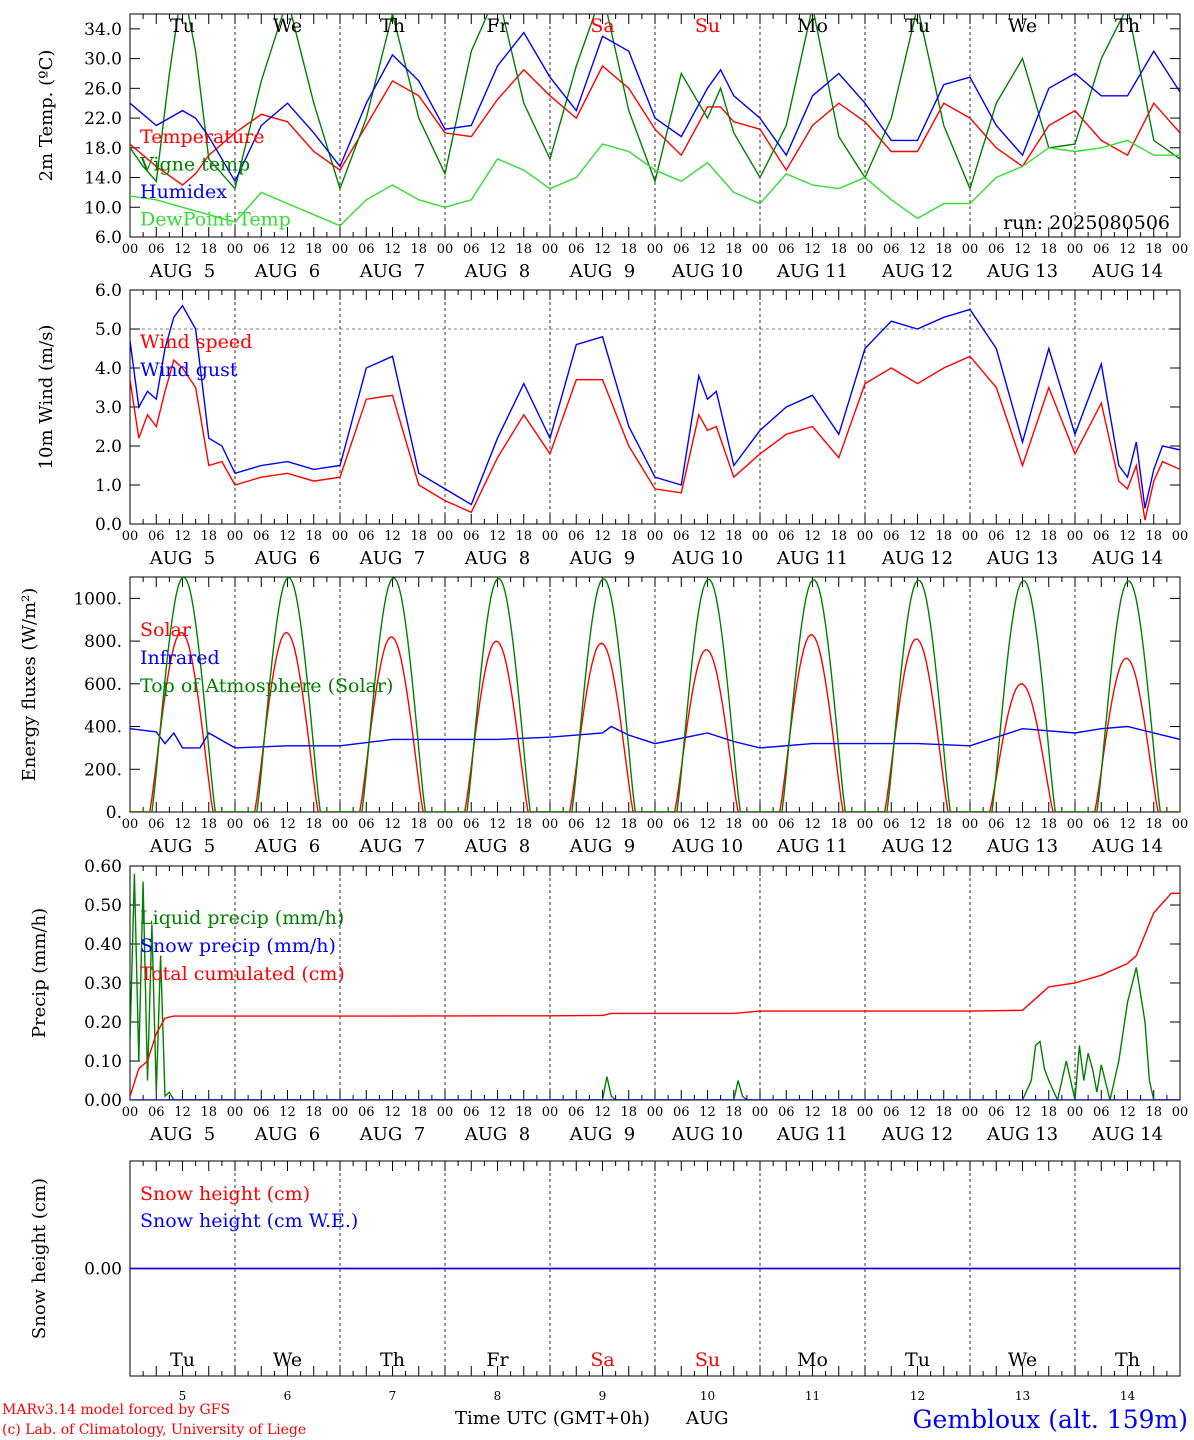 This screenshot has width=1194, height=1440. Describe the element at coordinates (393, 1396) in the screenshot. I see `day-number-label: 7` at that location.